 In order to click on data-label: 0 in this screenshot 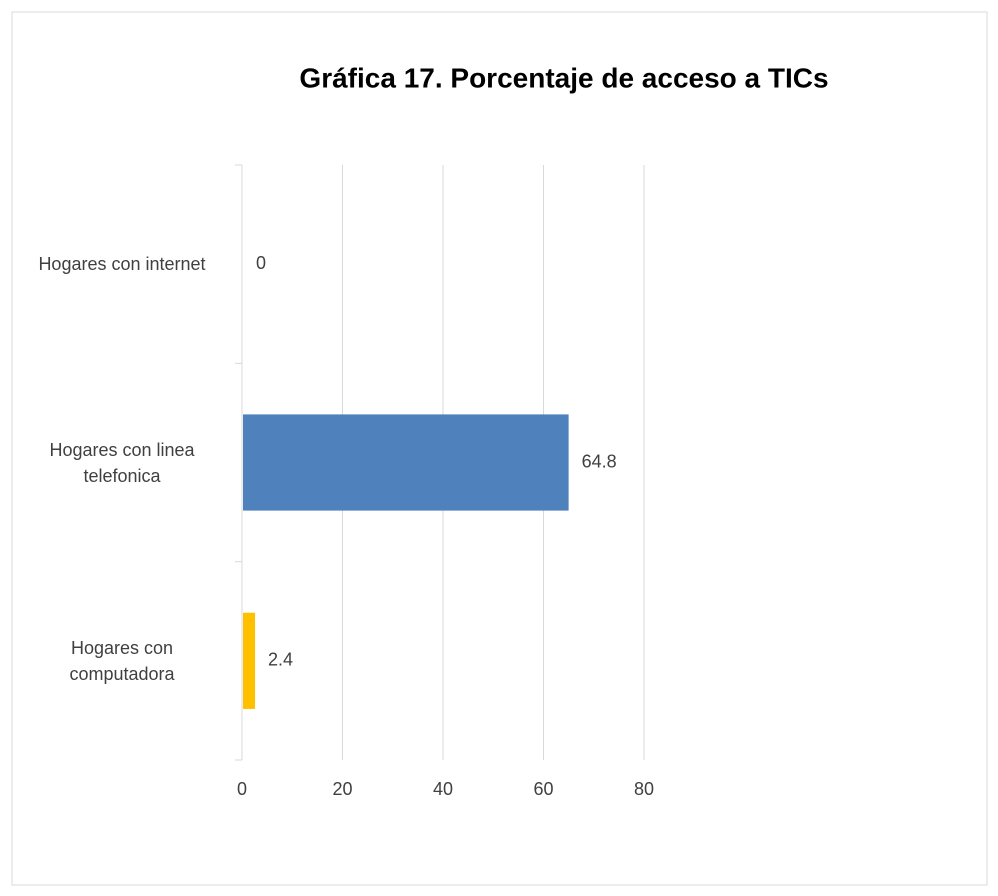, I will do `click(261, 263)`.